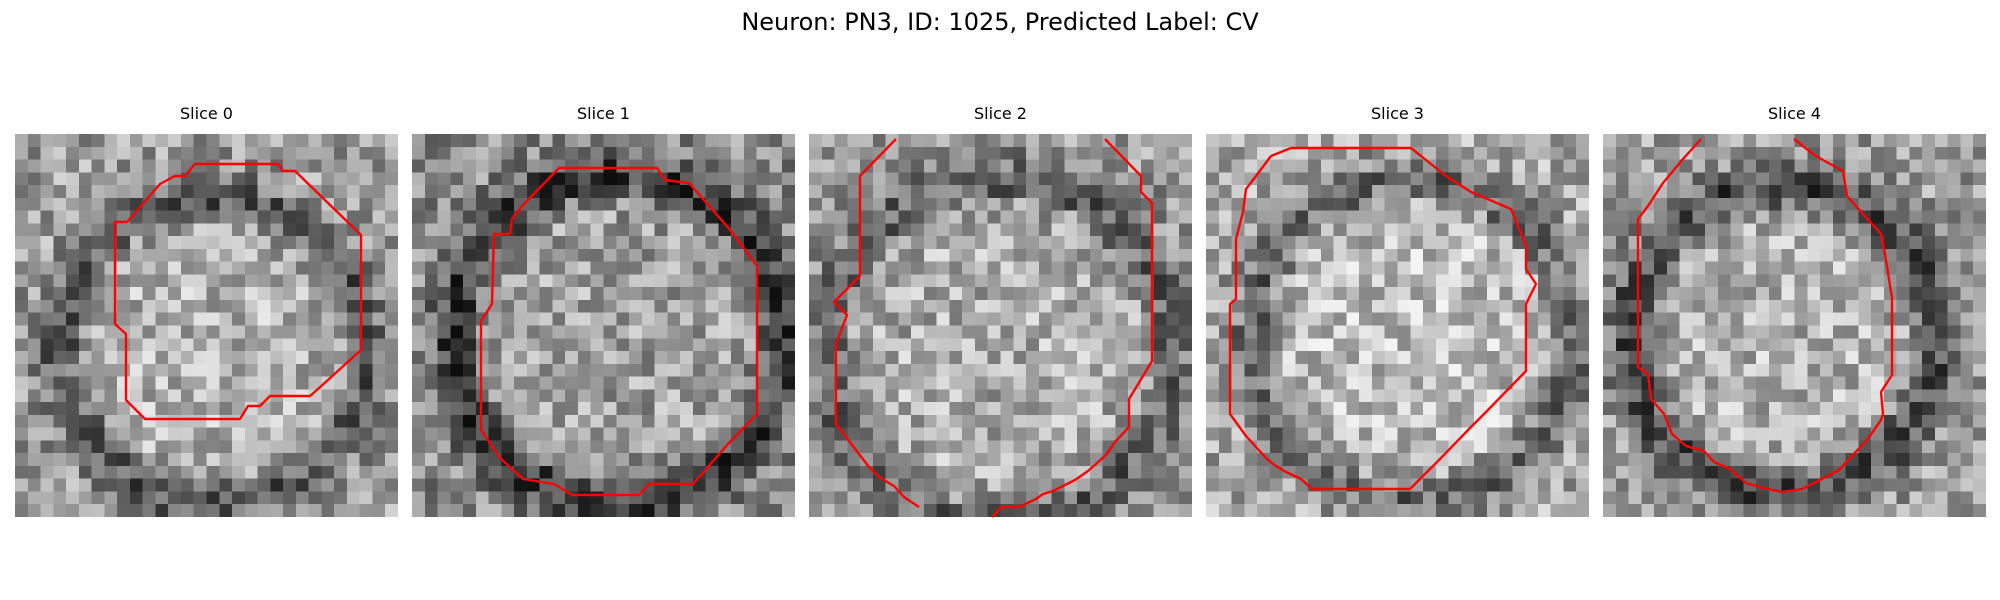 The height and width of the screenshot is (600, 2000). Describe the element at coordinates (1794, 113) in the screenshot. I see `slice-title: Slice 4` at that location.